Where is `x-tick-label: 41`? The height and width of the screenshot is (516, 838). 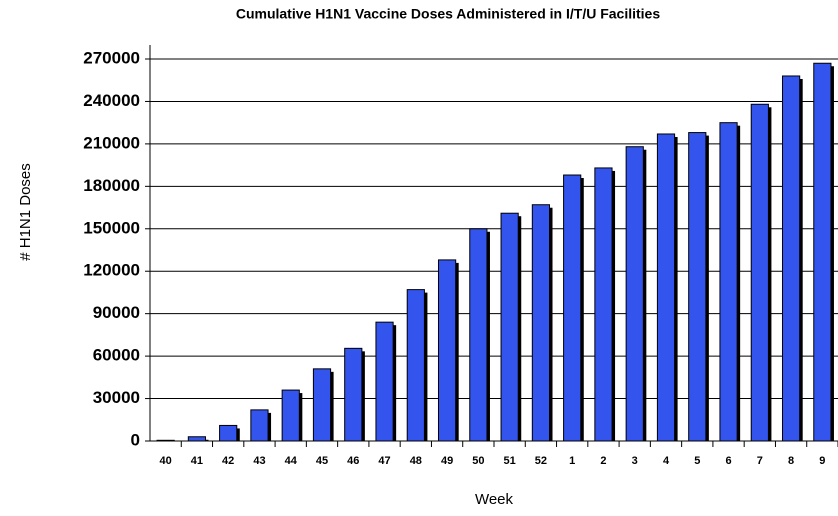
x-tick-label: 41 is located at coordinates (197, 461).